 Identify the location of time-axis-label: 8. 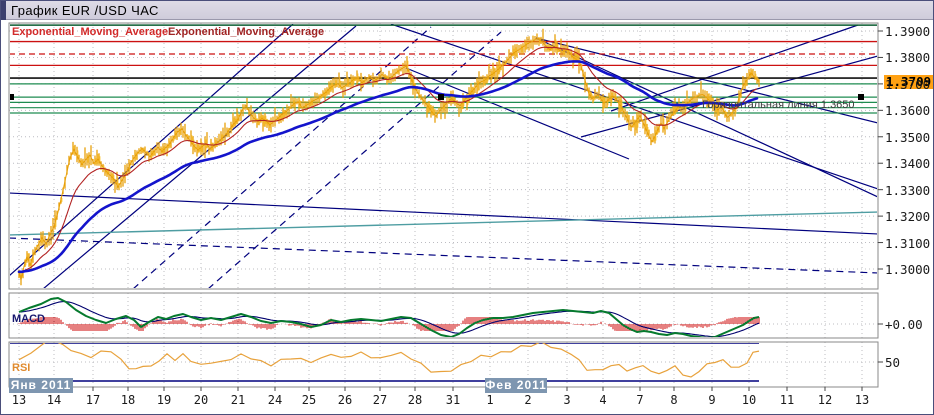
(674, 400).